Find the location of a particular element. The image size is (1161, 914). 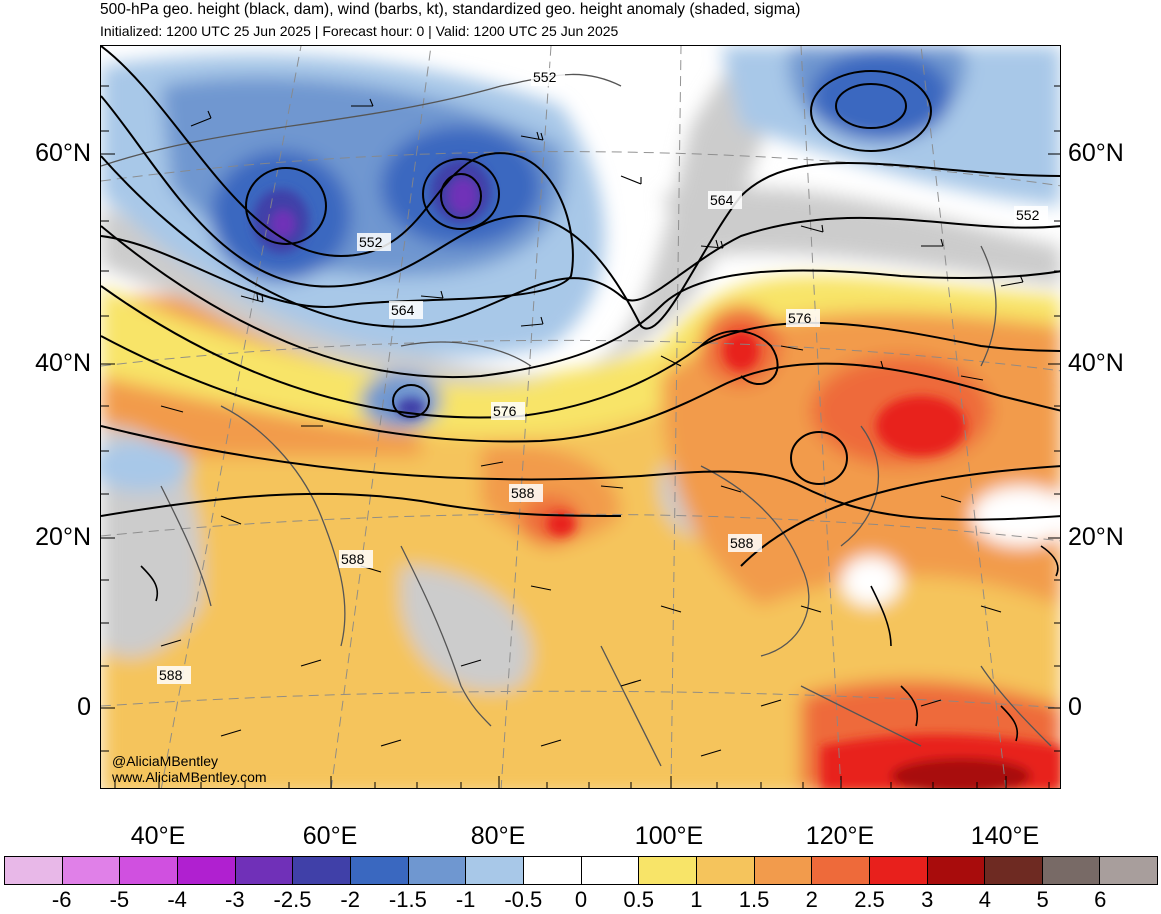

lon-label: 60°E is located at coordinates (330, 836).